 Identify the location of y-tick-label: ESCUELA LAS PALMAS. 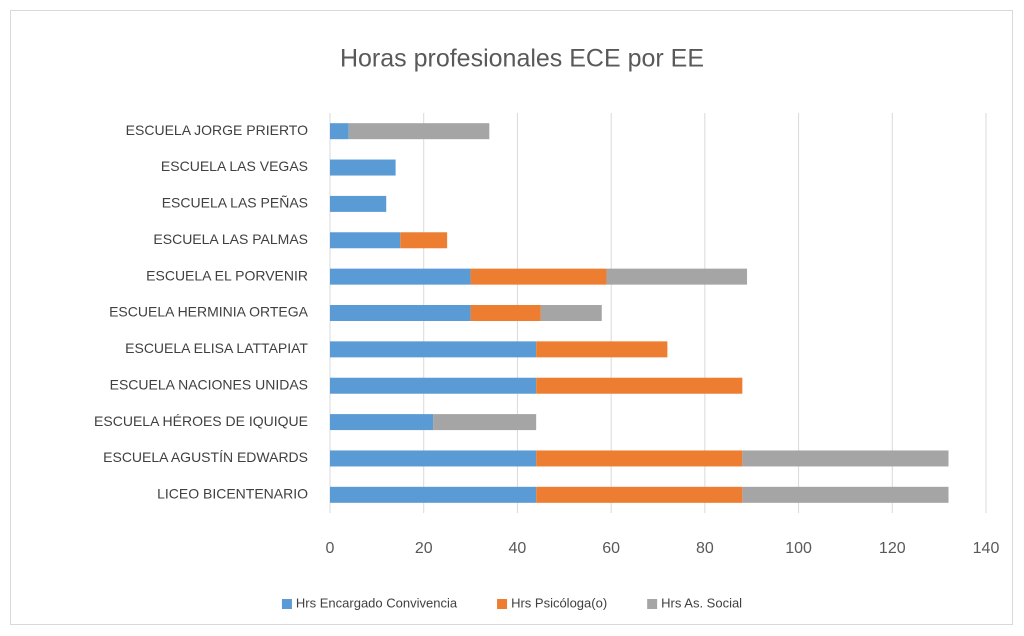
(230, 239).